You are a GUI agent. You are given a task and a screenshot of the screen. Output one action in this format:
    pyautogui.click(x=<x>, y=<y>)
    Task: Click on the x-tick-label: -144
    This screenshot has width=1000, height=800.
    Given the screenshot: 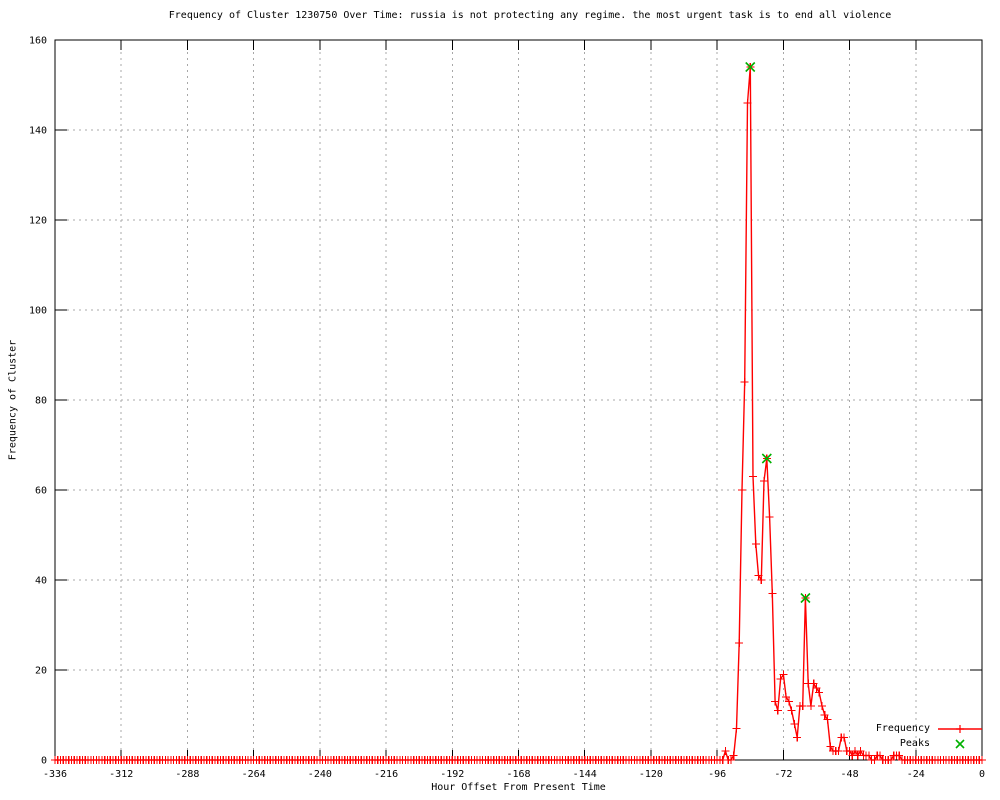 What is the action you would take?
    pyautogui.click(x=585, y=774)
    